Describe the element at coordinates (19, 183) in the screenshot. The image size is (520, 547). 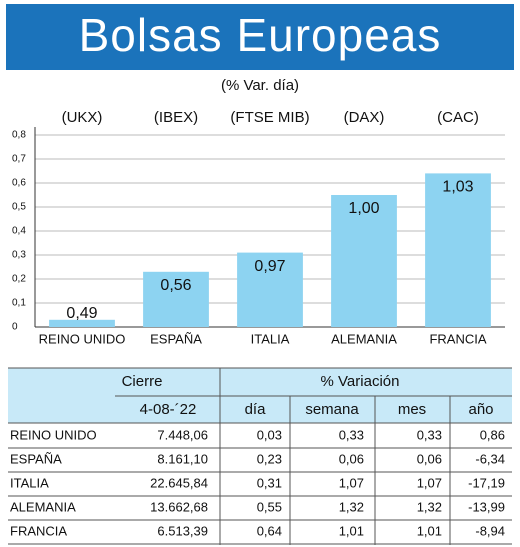
I see `y-tick-label: 0,6` at that location.